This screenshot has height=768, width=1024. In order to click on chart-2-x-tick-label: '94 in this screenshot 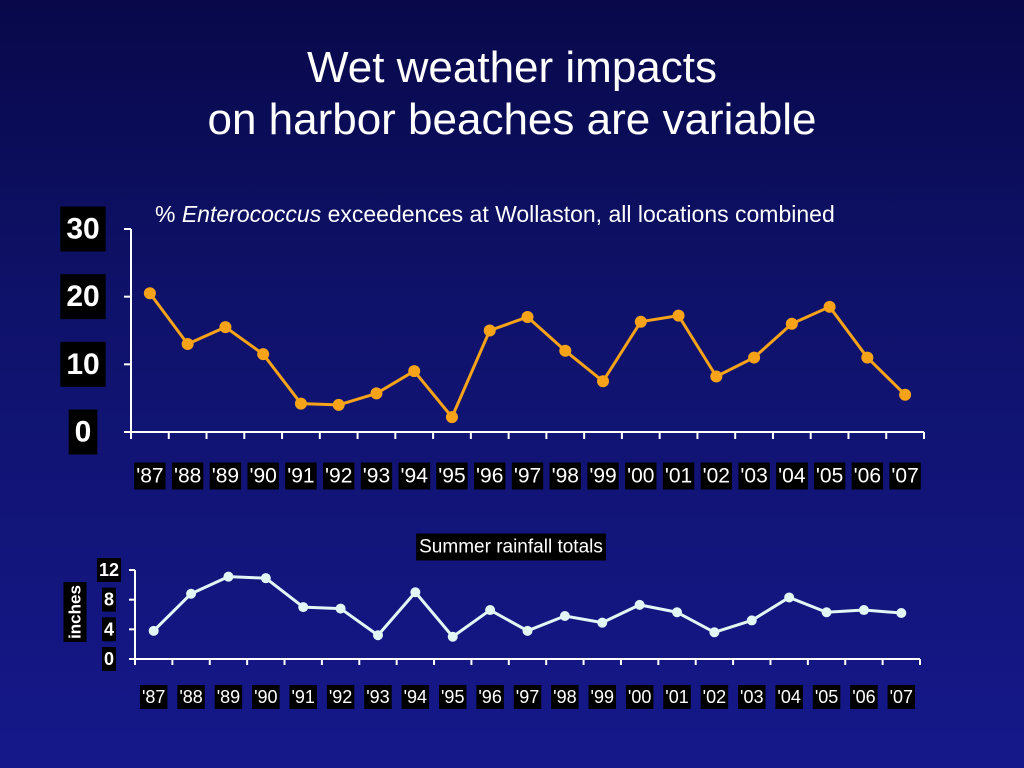, I will do `click(415, 697)`.